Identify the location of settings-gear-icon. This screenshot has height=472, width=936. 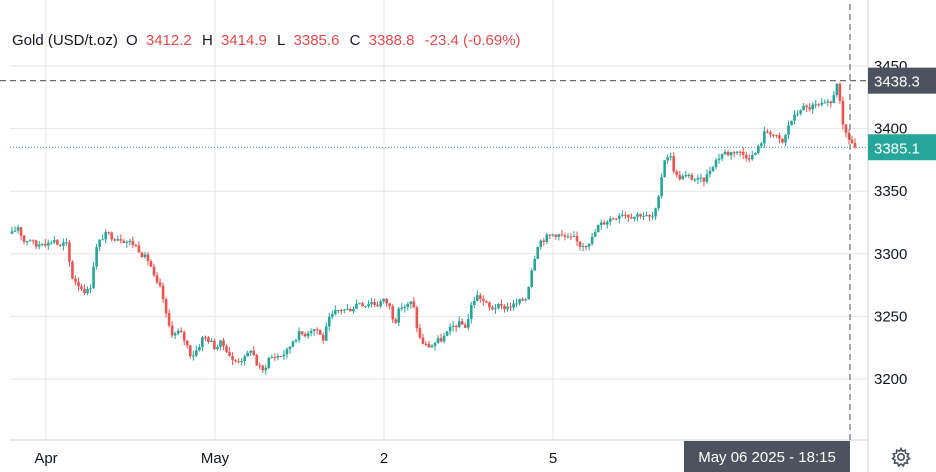
(901, 457).